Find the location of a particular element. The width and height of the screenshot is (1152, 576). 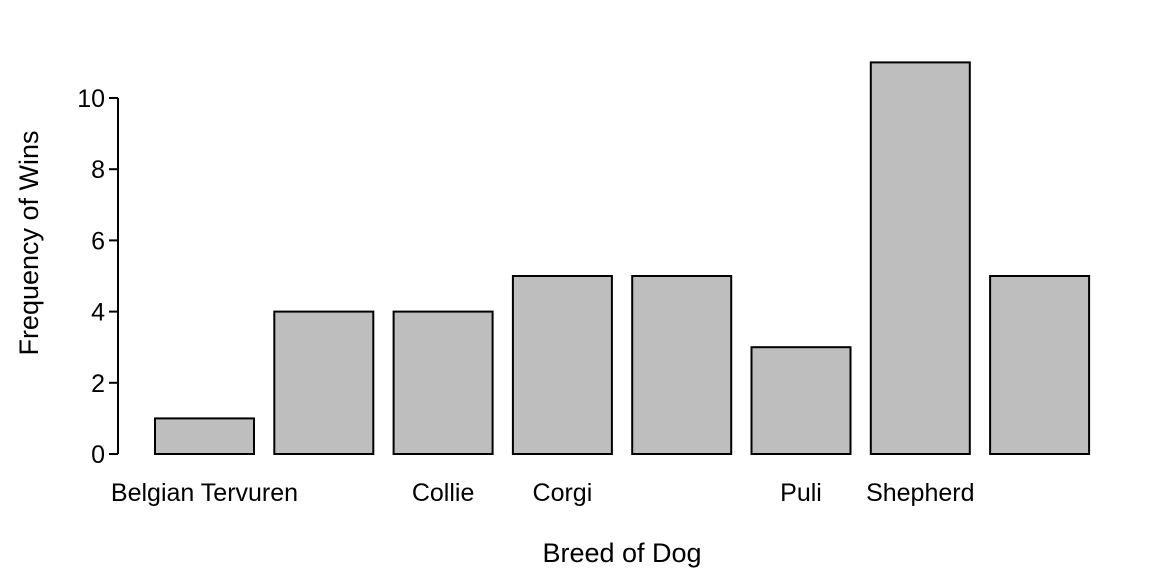

y-tick-label: 0 is located at coordinates (98, 455).